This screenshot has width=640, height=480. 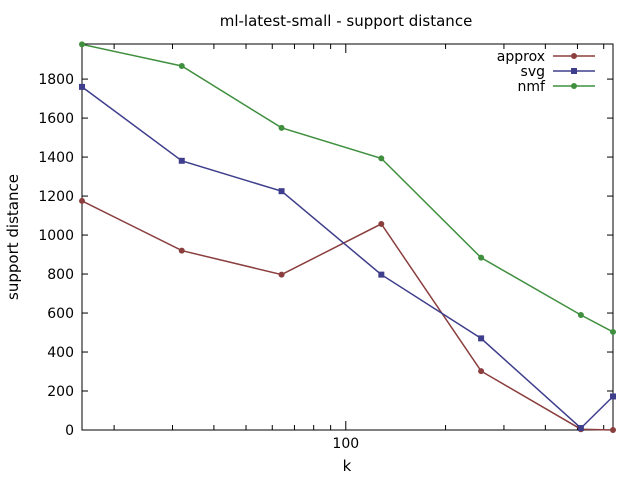 I want to click on chart-title: ml-latest-small - support distance, so click(x=346, y=21).